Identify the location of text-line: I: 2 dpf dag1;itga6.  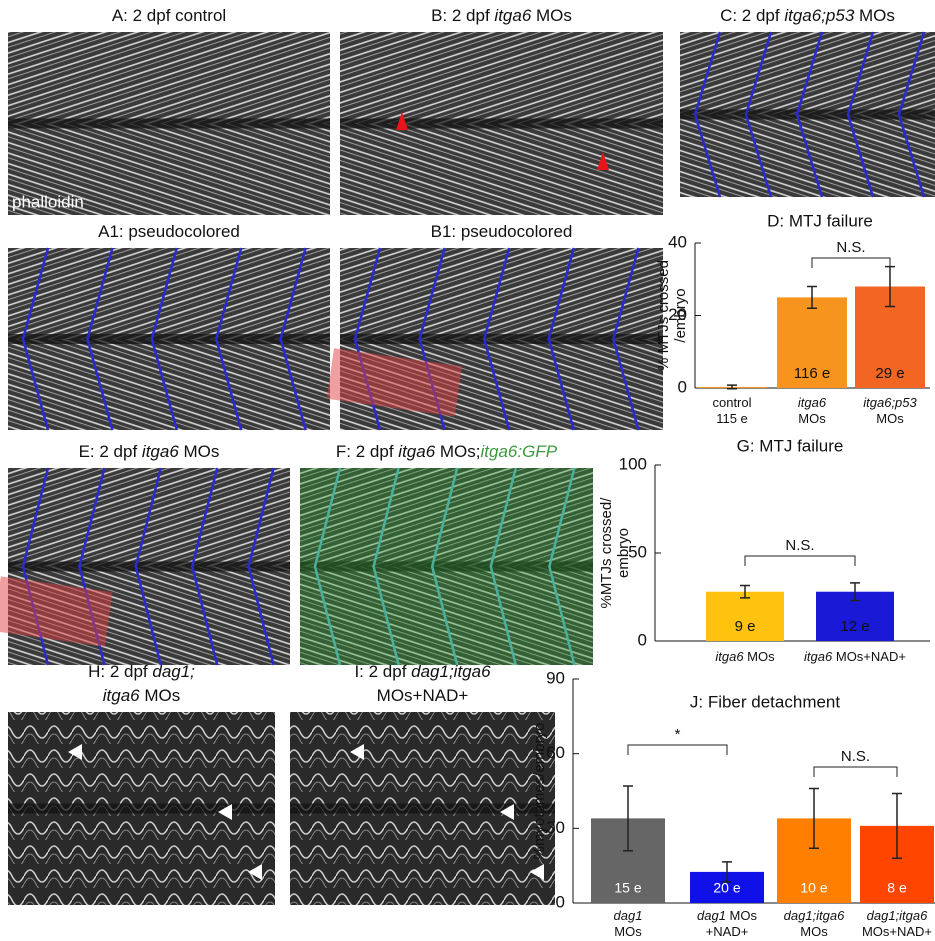
(422, 671).